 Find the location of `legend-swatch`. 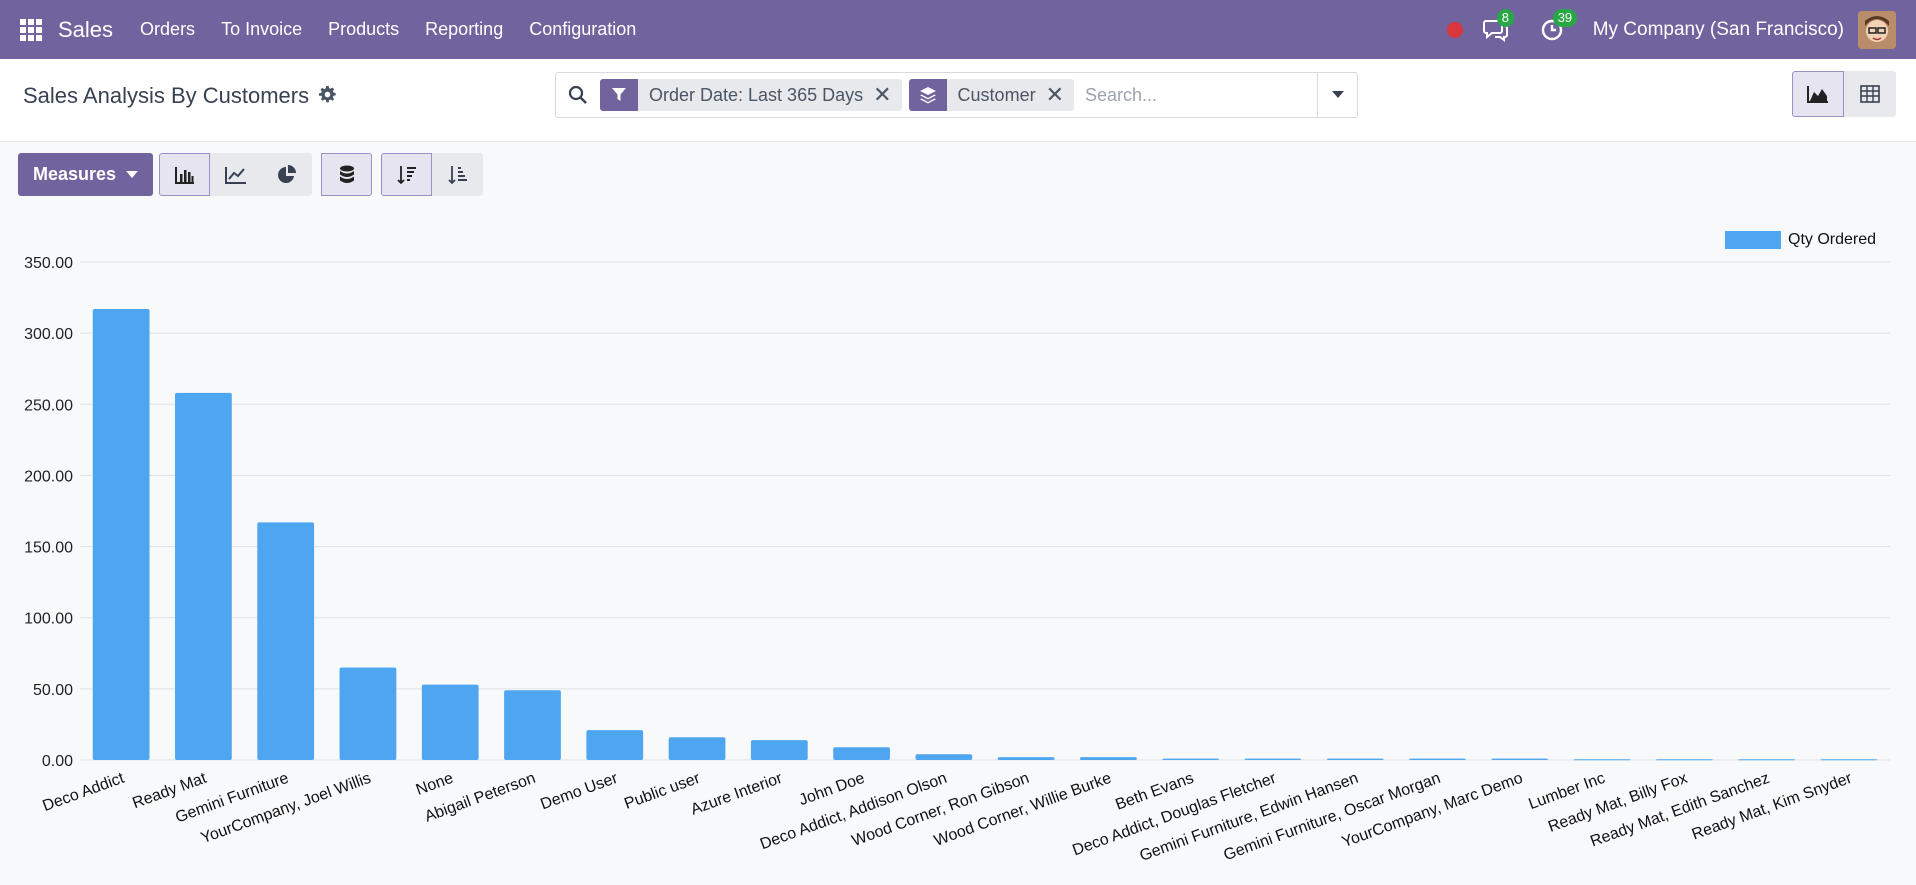

legend-swatch is located at coordinates (1753, 240).